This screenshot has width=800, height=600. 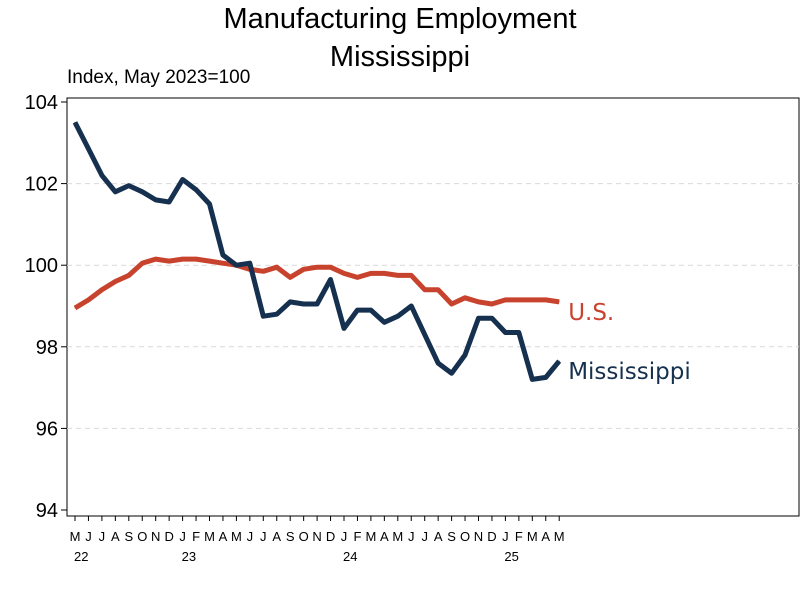 I want to click on chart-subtitle: Mississippi, so click(x=400, y=57).